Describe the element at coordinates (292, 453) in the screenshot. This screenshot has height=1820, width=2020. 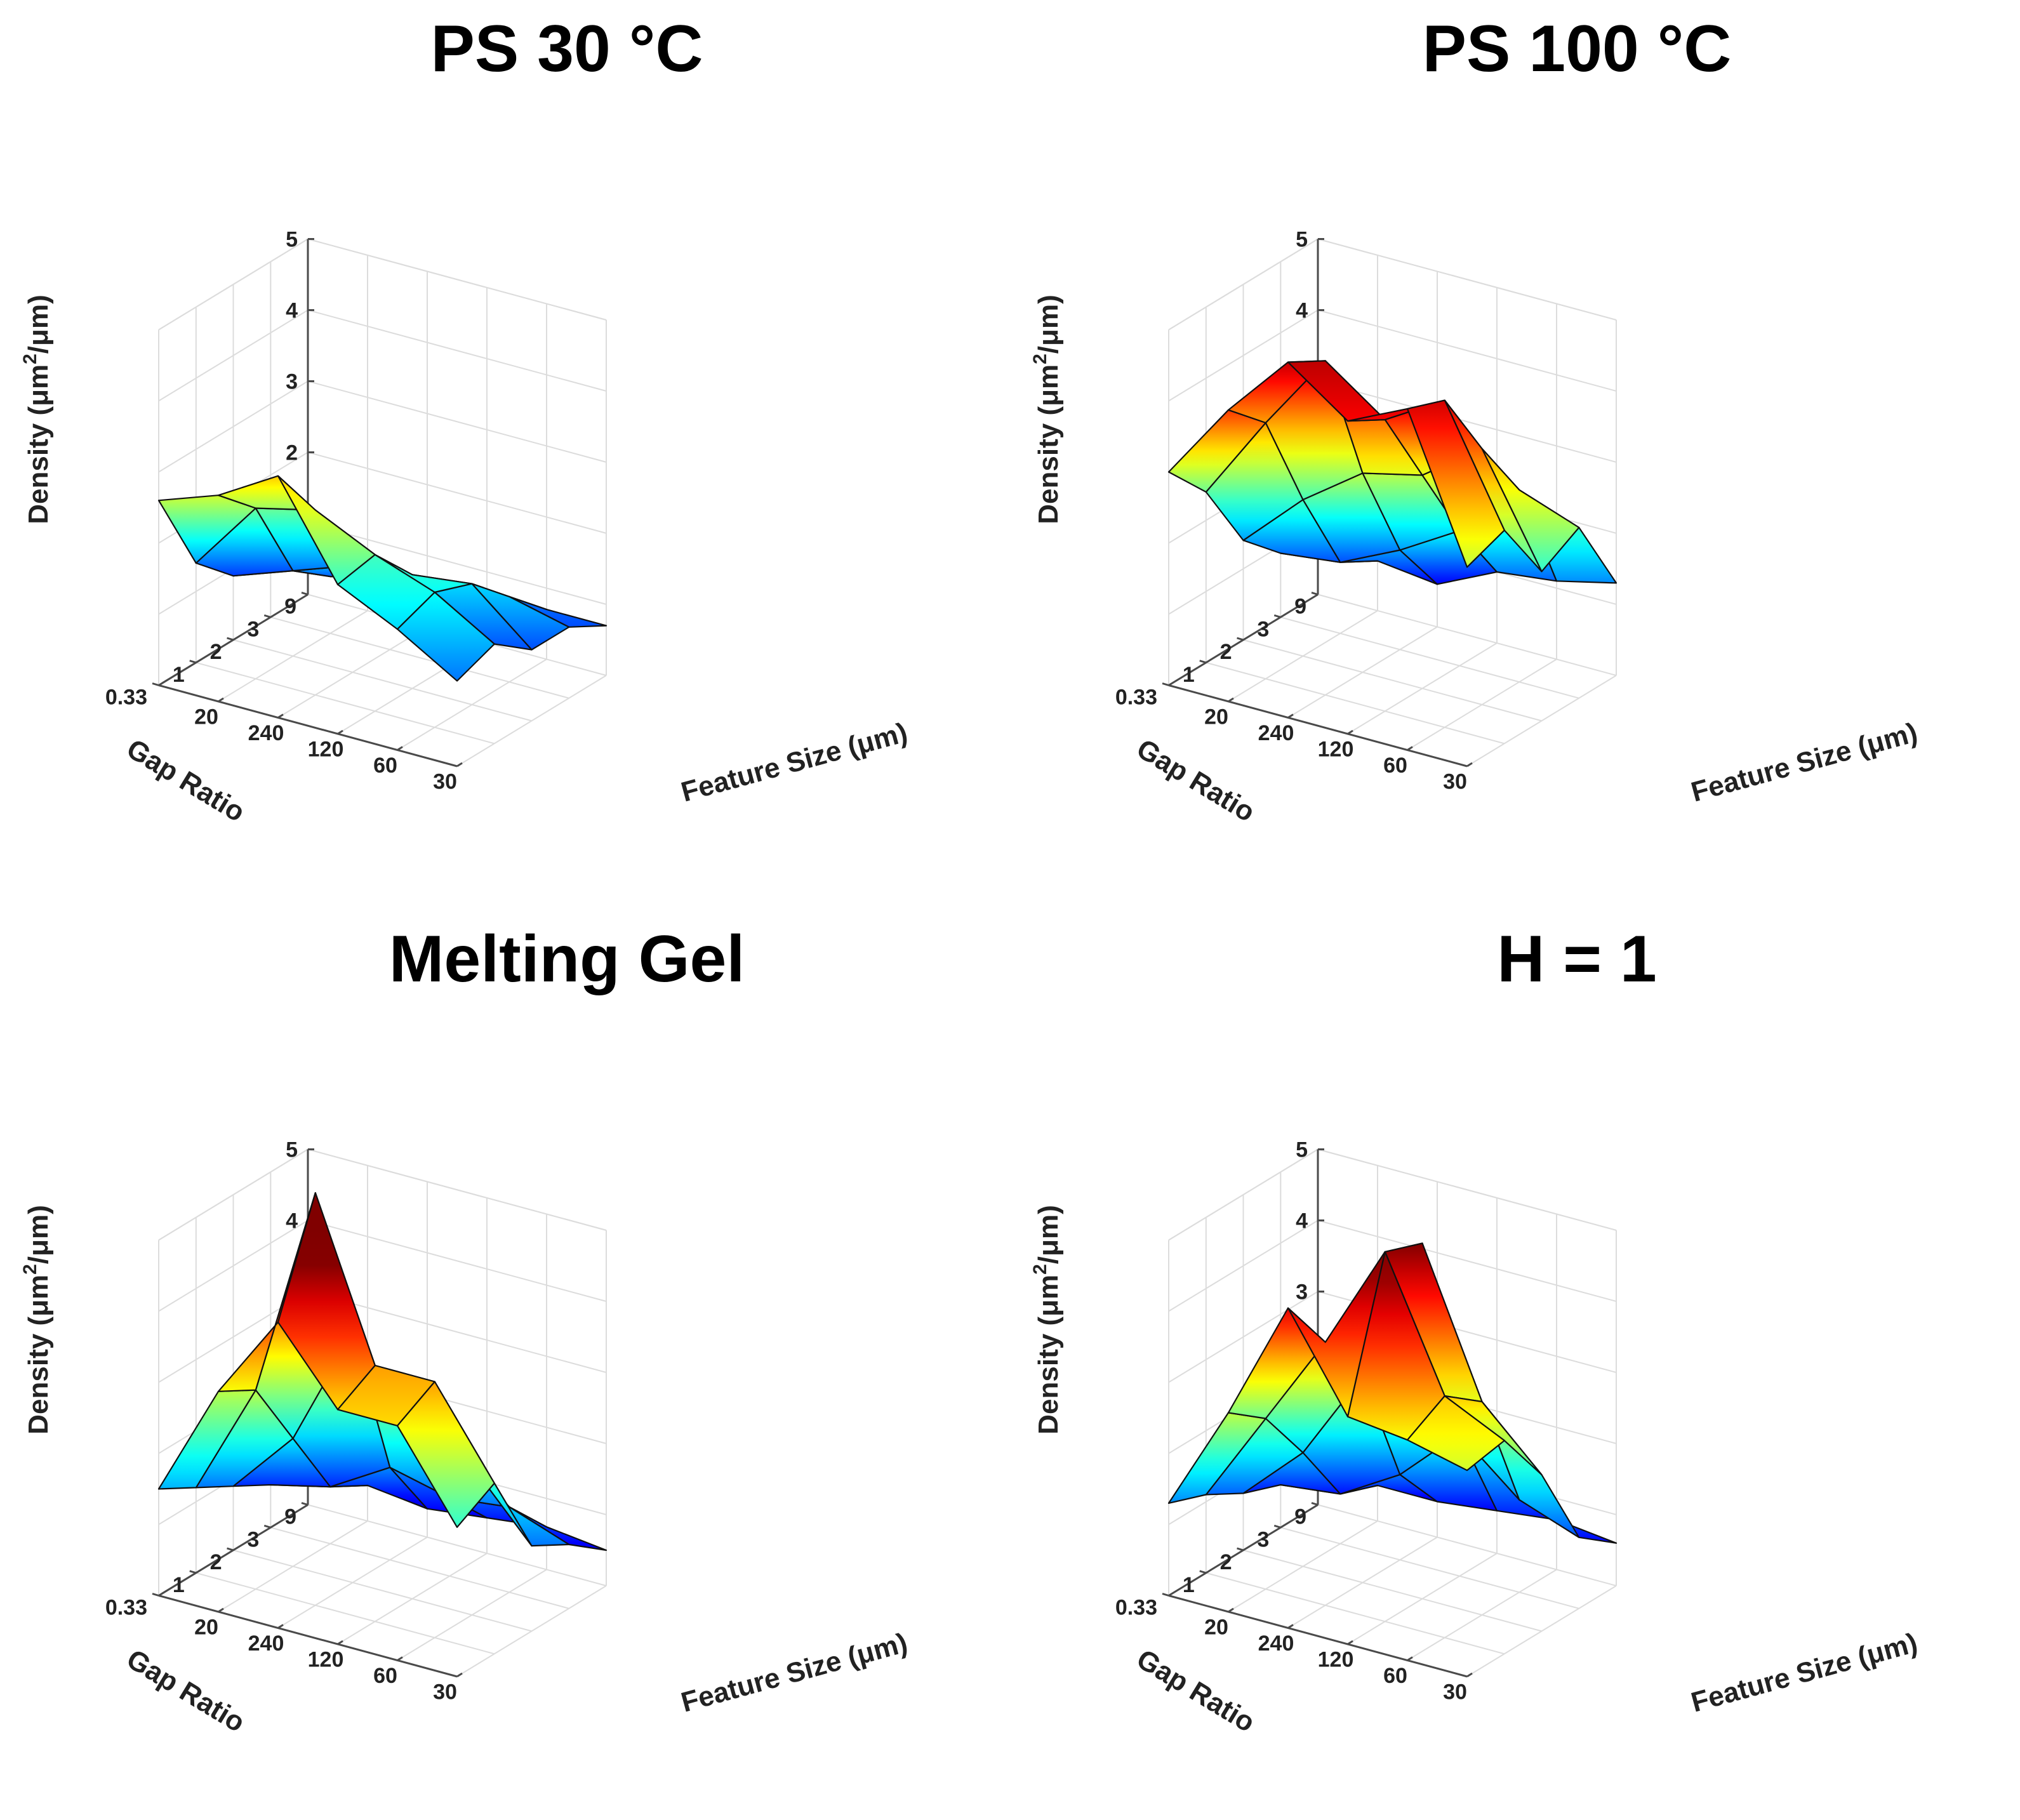
I see `z-tick-label: 2` at that location.